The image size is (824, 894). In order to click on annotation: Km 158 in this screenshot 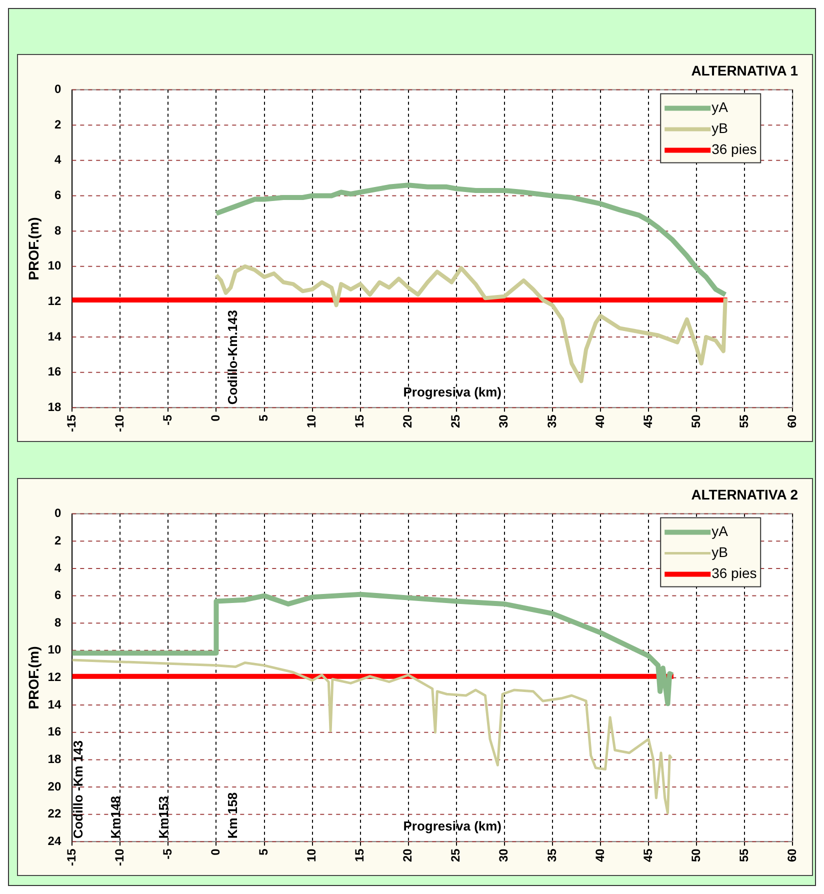, I will do `click(232, 815)`.